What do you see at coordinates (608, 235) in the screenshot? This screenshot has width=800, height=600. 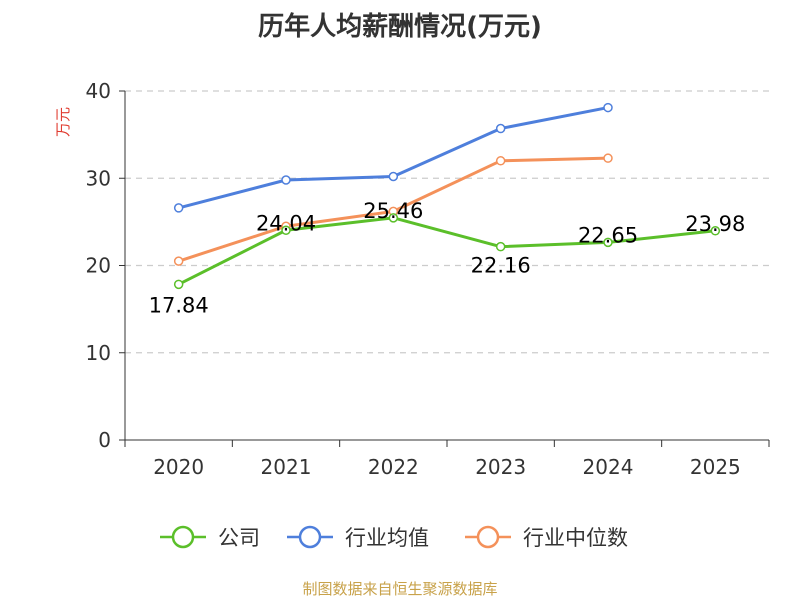 I see `data-label: 22.65` at bounding box center [608, 235].